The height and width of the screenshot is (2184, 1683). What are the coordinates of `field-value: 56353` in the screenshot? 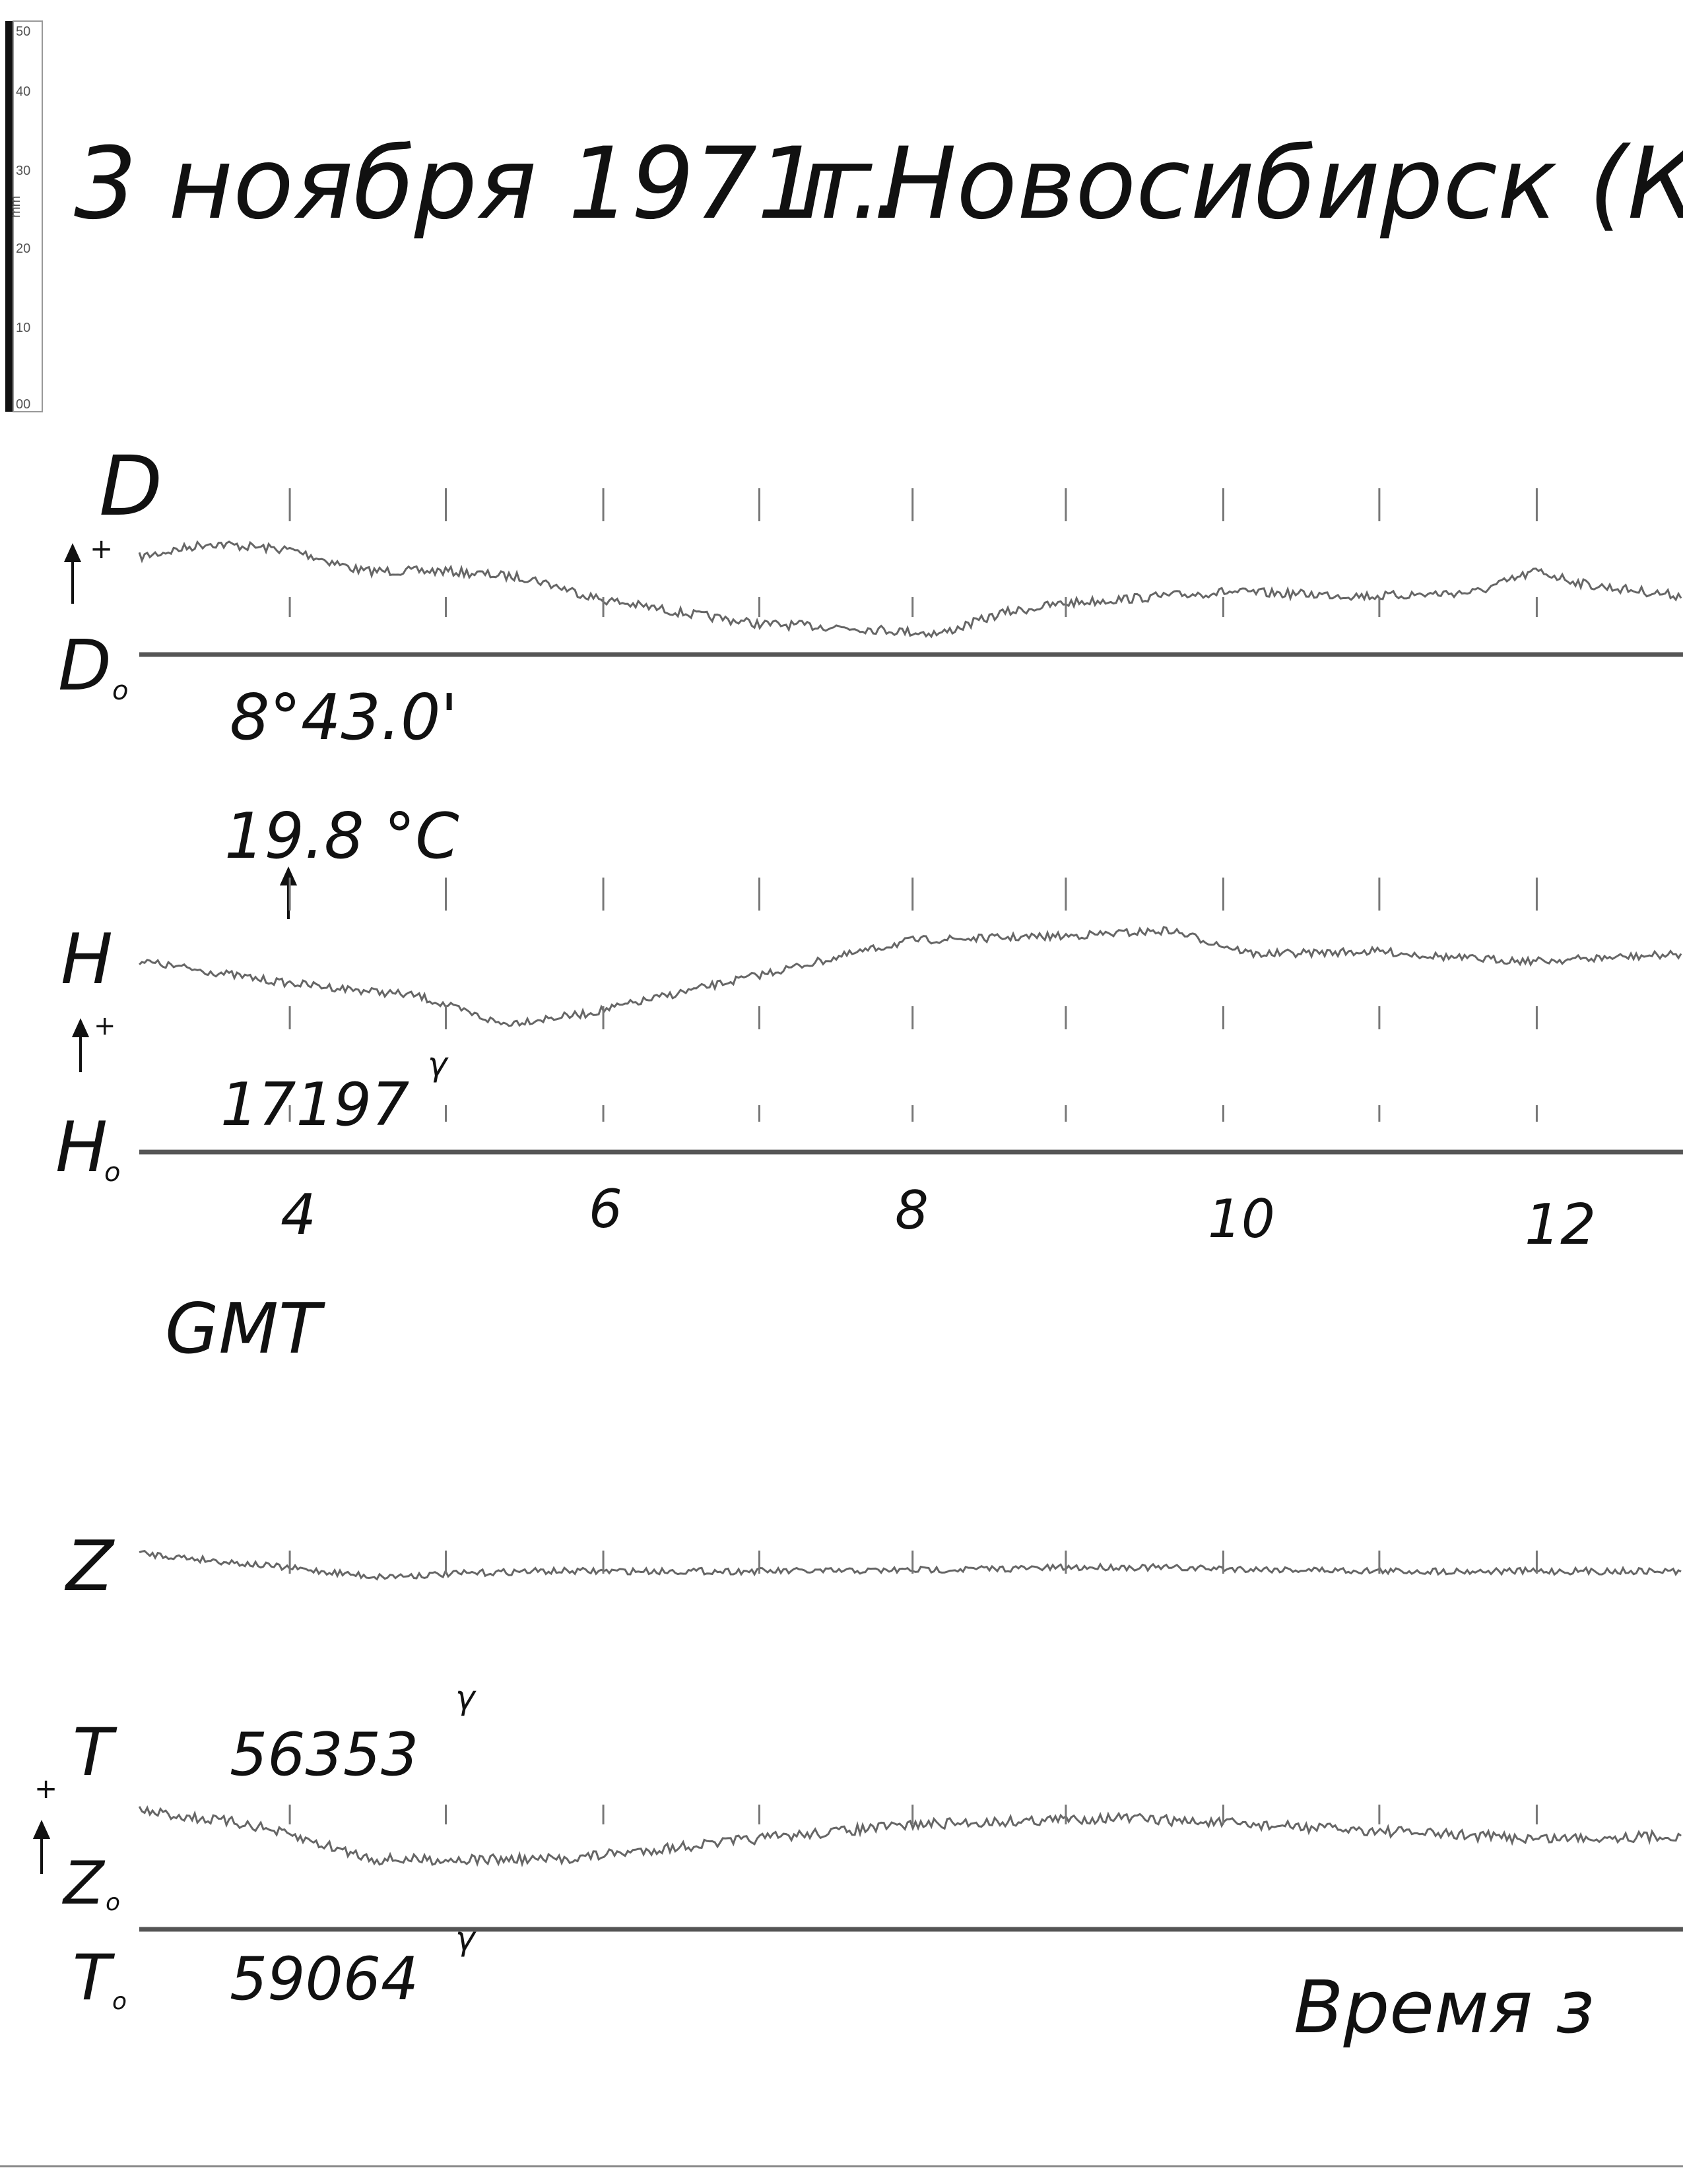 It's located at (324, 1754).